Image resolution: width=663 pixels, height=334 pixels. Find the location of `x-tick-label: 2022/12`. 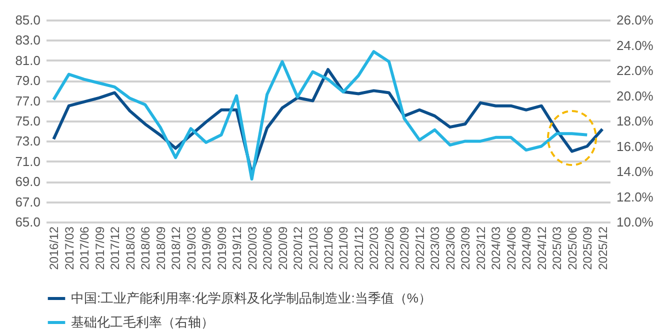

x-tick-label: 2022/12 is located at coordinates (419, 248).